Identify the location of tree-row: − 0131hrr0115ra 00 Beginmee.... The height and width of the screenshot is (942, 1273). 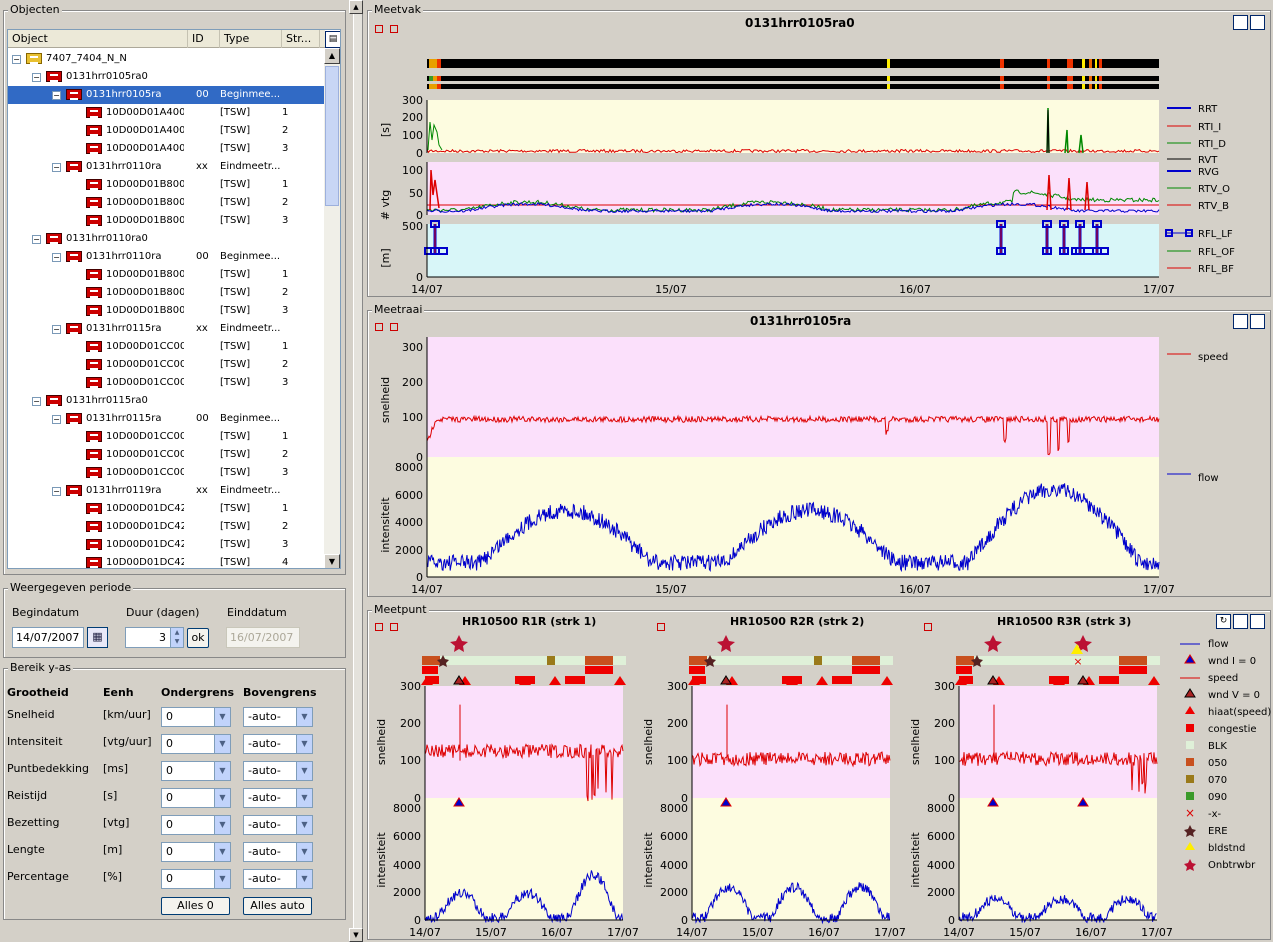
(166, 419).